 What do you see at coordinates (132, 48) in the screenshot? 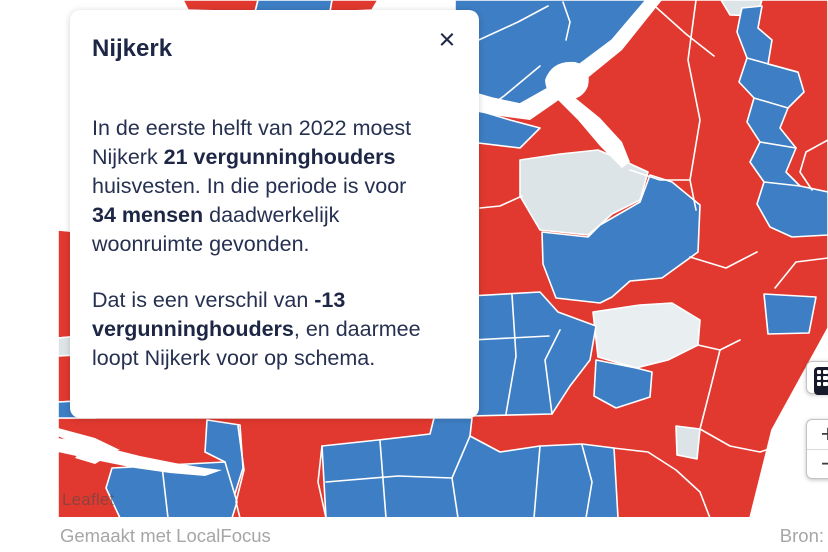
I see `popup-title: Nijkerk` at bounding box center [132, 48].